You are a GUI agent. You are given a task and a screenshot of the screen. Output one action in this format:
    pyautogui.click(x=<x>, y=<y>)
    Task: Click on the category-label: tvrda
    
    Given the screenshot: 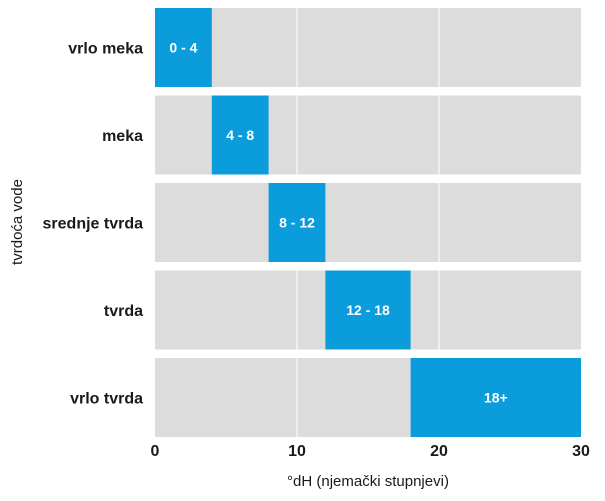 What is the action you would take?
    pyautogui.click(x=123, y=311)
    